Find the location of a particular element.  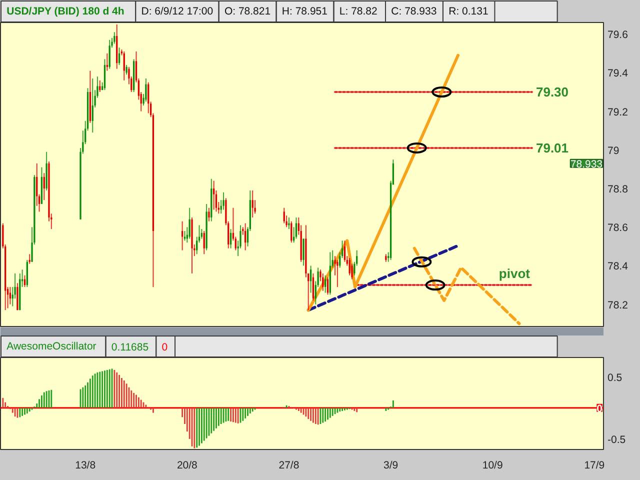

y-tick-label: 79.4 is located at coordinates (618, 74).